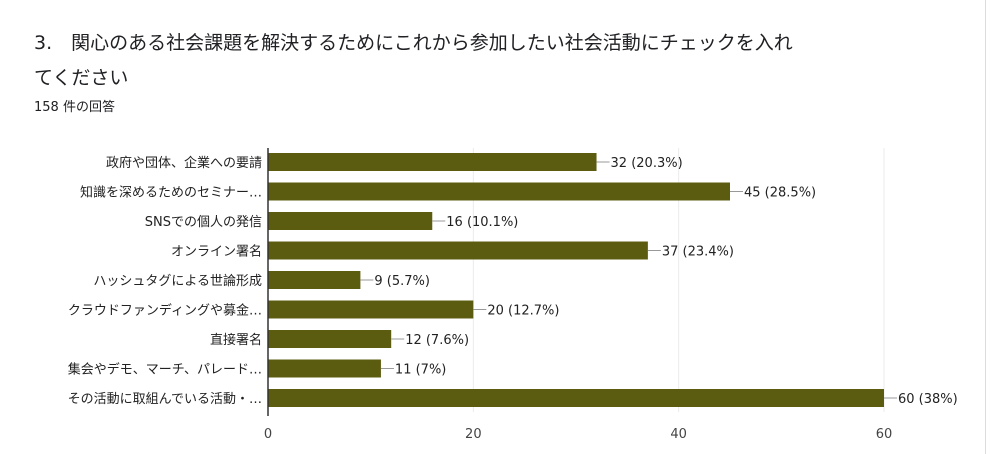 The width and height of the screenshot is (1000, 454). What do you see at coordinates (780, 193) in the screenshot?
I see `data-label: 45 (28.5%)` at bounding box center [780, 193].